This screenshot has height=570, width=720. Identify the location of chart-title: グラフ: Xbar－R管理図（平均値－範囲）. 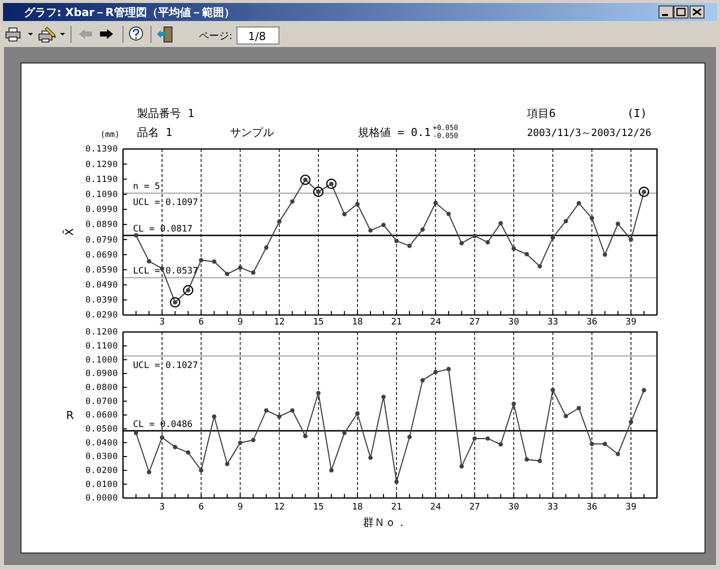
(129, 12).